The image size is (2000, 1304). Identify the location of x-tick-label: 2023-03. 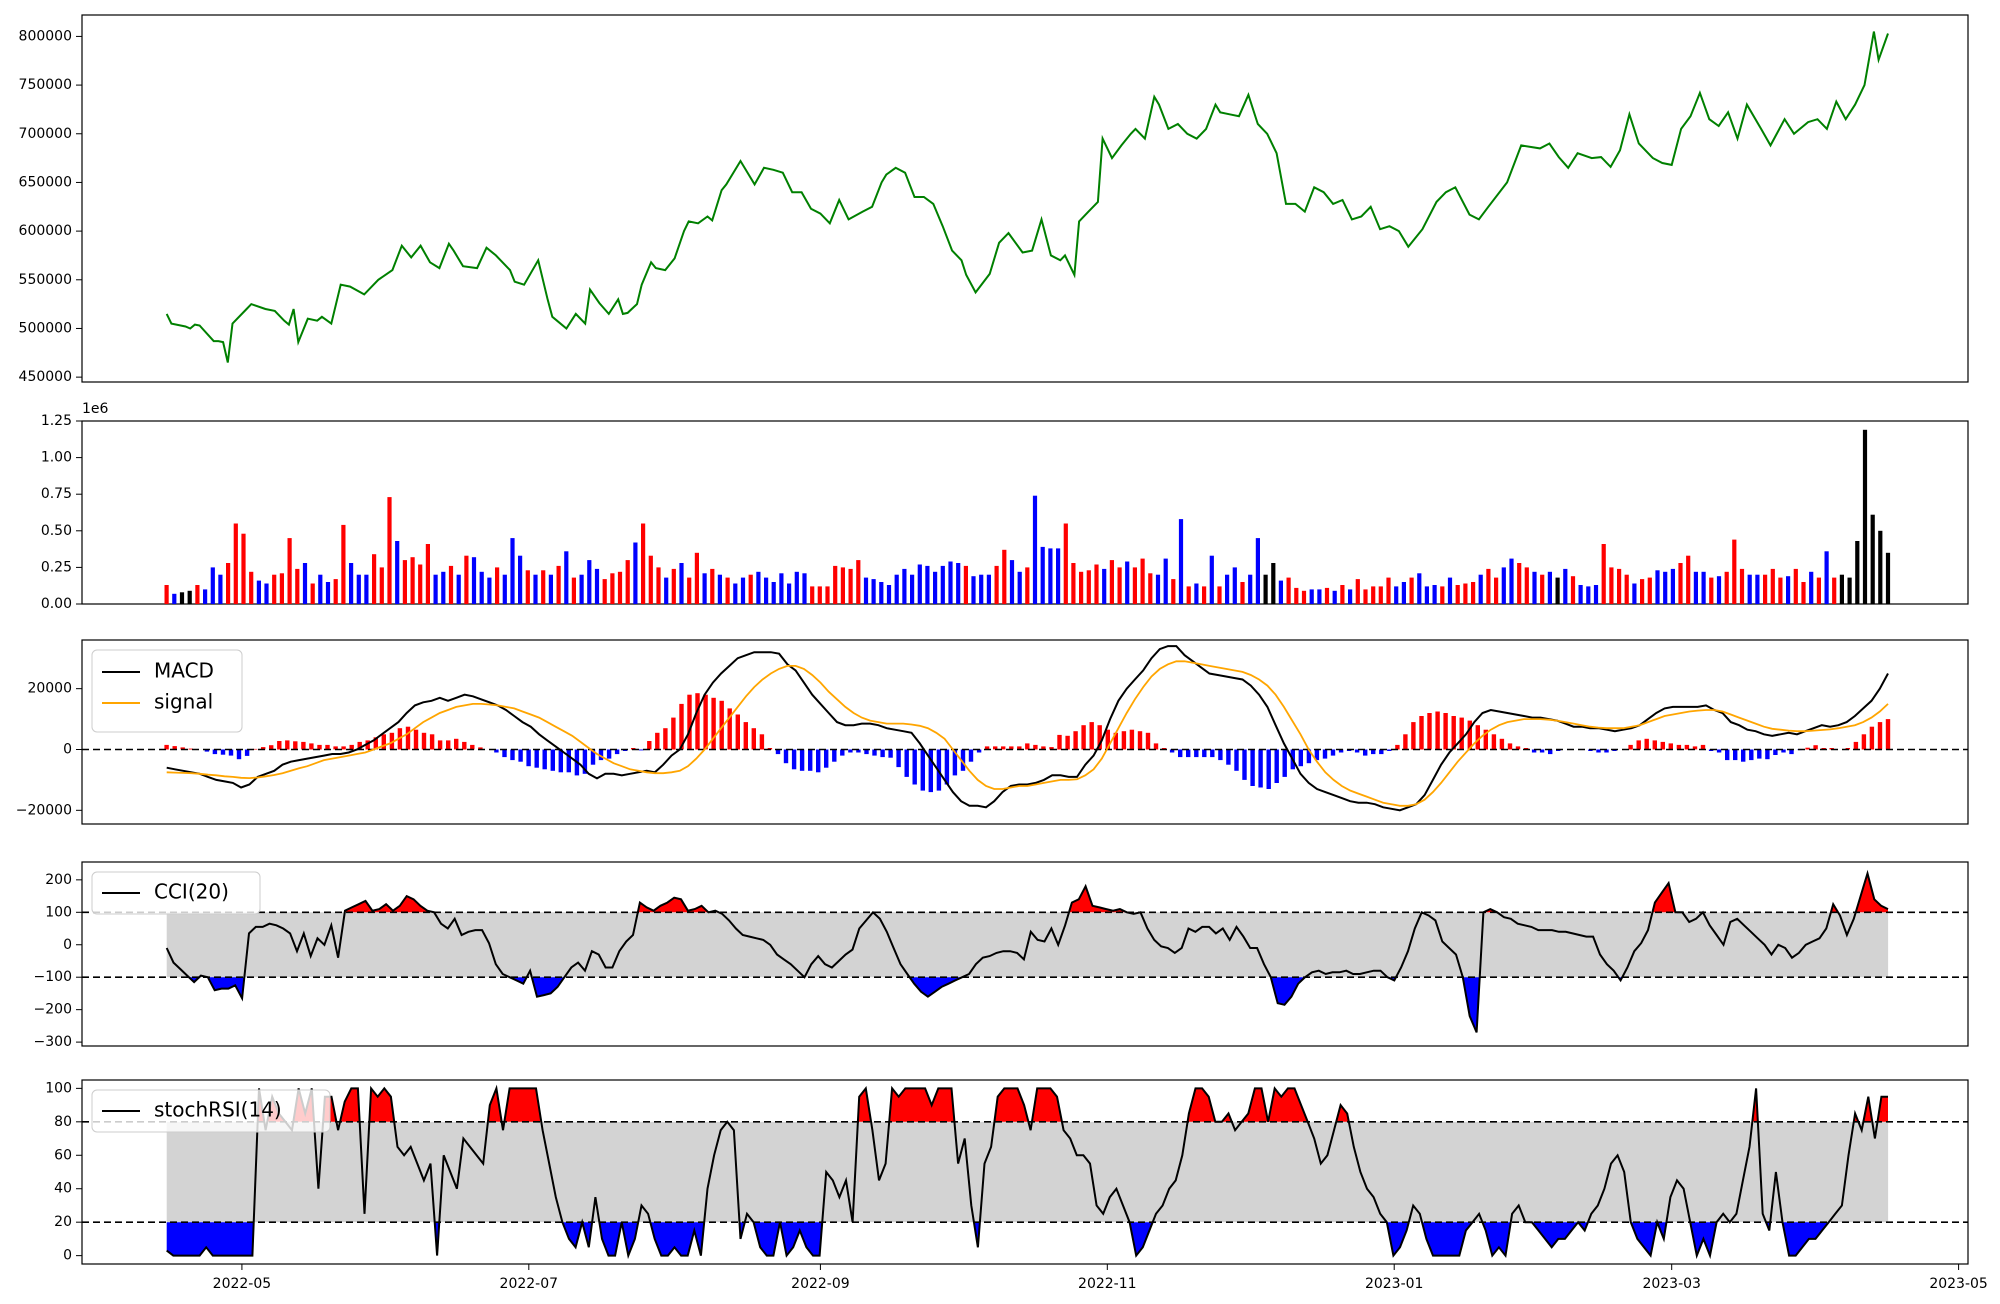
(1671, 1284).